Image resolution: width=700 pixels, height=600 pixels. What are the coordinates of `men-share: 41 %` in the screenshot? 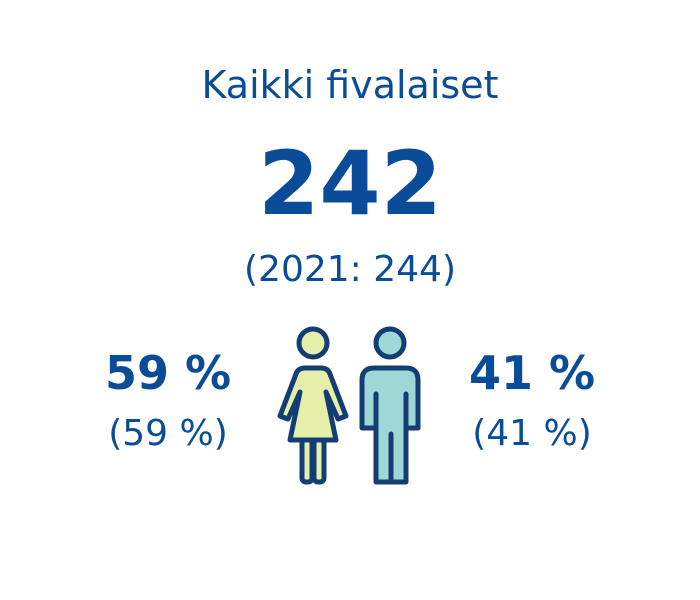 It's located at (532, 373).